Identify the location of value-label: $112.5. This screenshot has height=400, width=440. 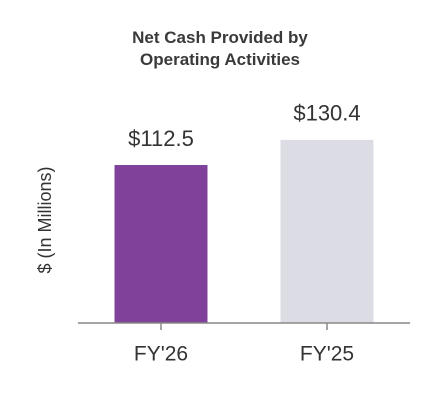
(161, 138).